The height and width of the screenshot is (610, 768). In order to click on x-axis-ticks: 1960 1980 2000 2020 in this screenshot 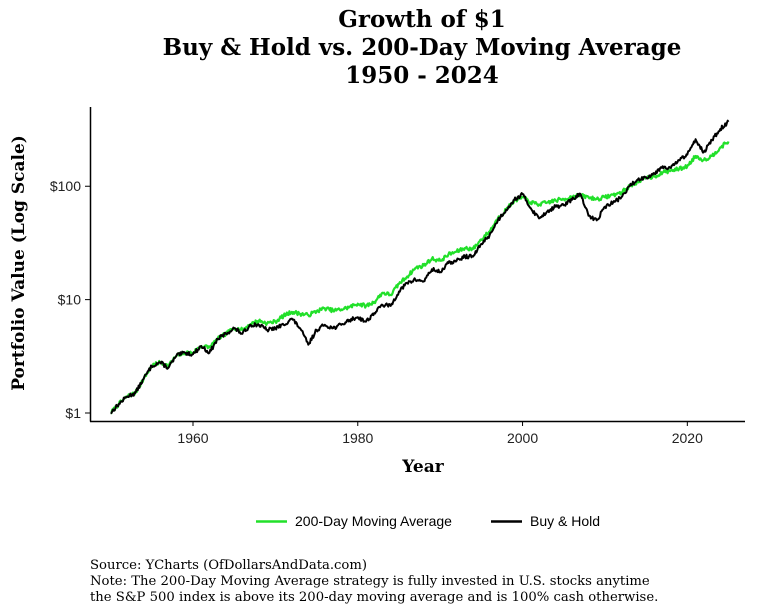, I will do `click(440, 433)`.